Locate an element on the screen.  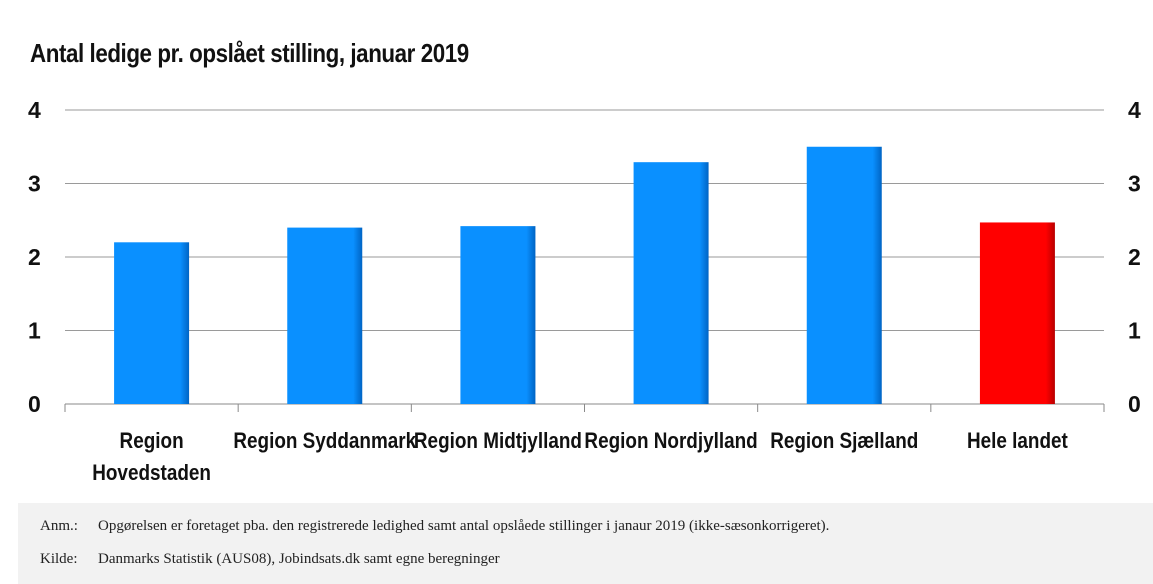
y-axis-right: 0 1 2 3 4 is located at coordinates (1134, 257).